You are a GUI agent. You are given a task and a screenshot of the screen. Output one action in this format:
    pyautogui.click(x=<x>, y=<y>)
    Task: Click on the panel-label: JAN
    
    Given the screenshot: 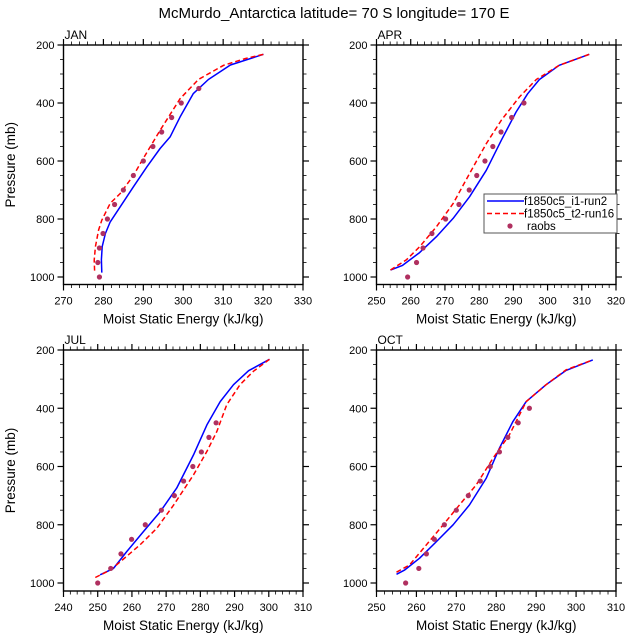 What is the action you would take?
    pyautogui.click(x=76, y=35)
    